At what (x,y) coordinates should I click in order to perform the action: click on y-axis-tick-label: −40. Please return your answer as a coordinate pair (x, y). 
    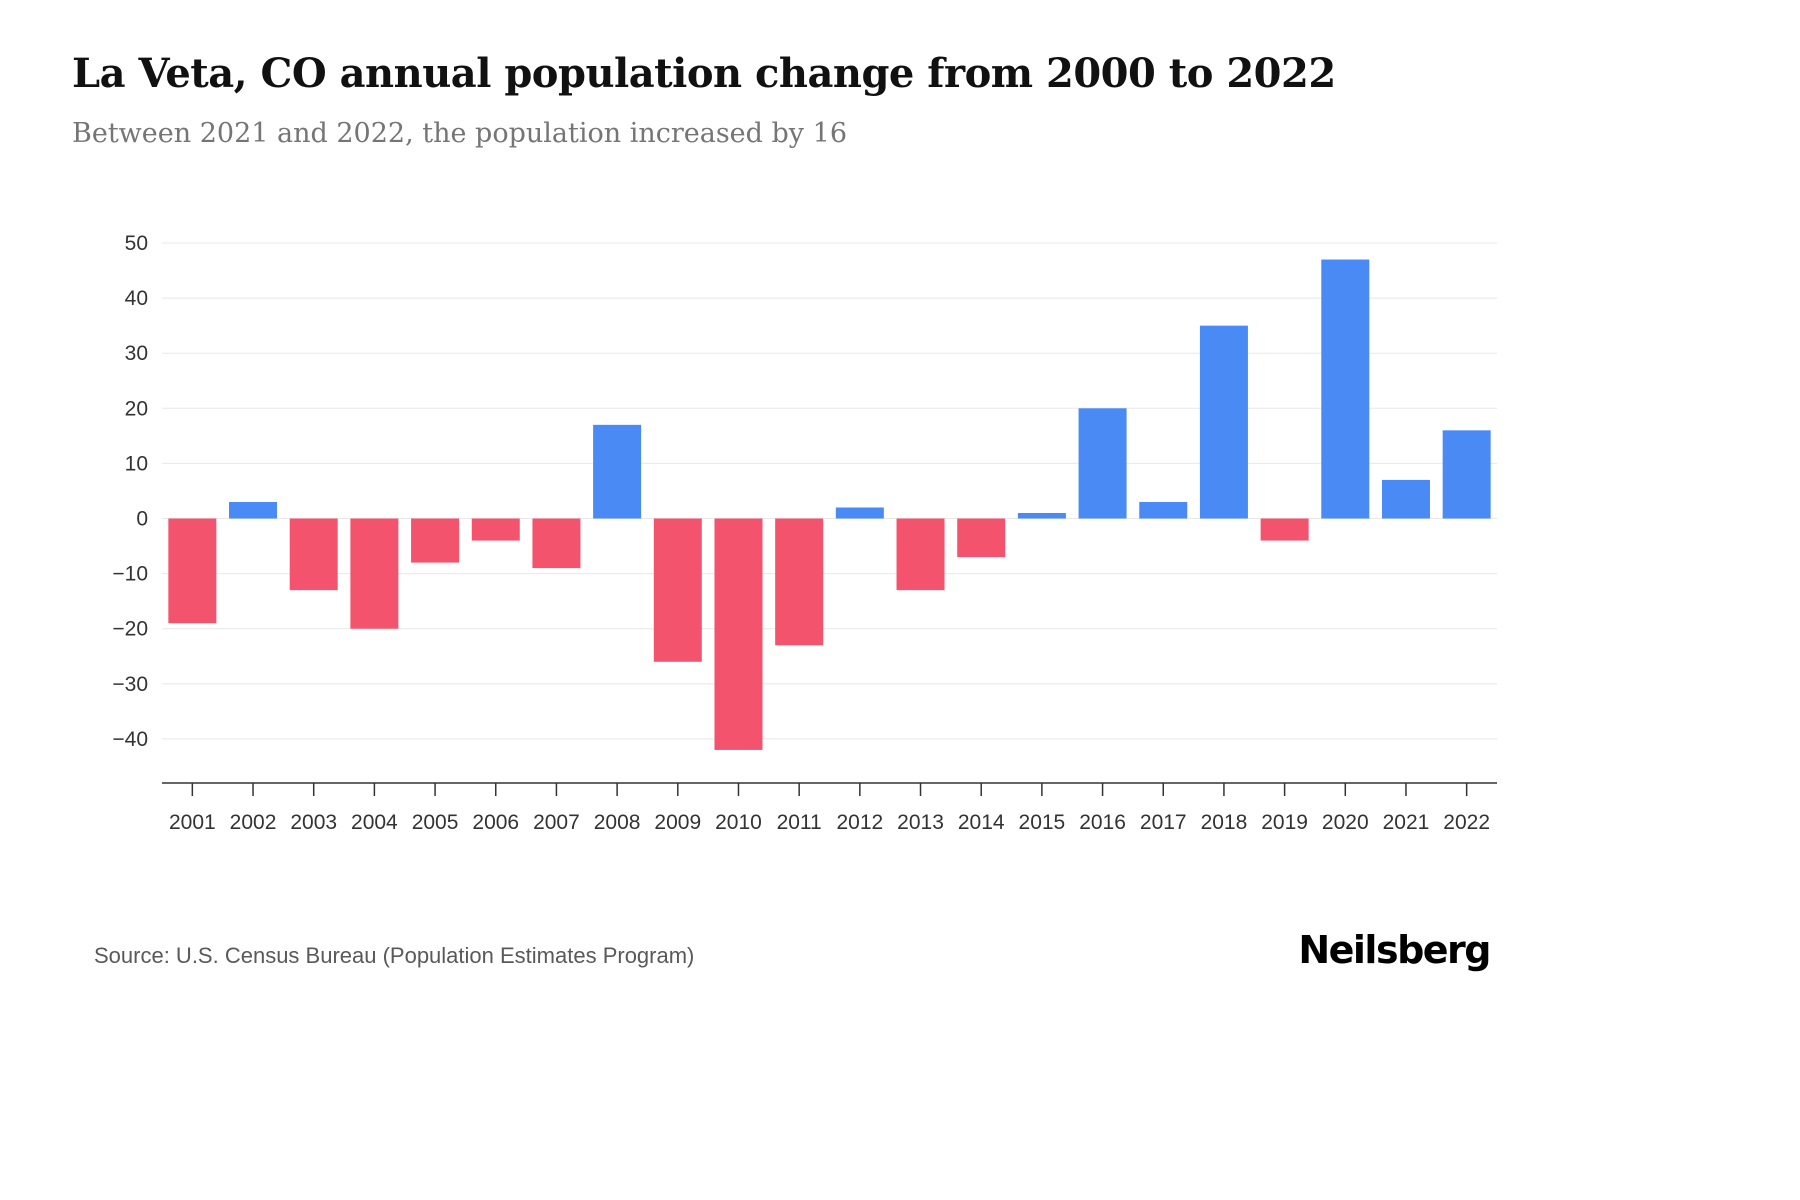
    Looking at the image, I should click on (130, 739).